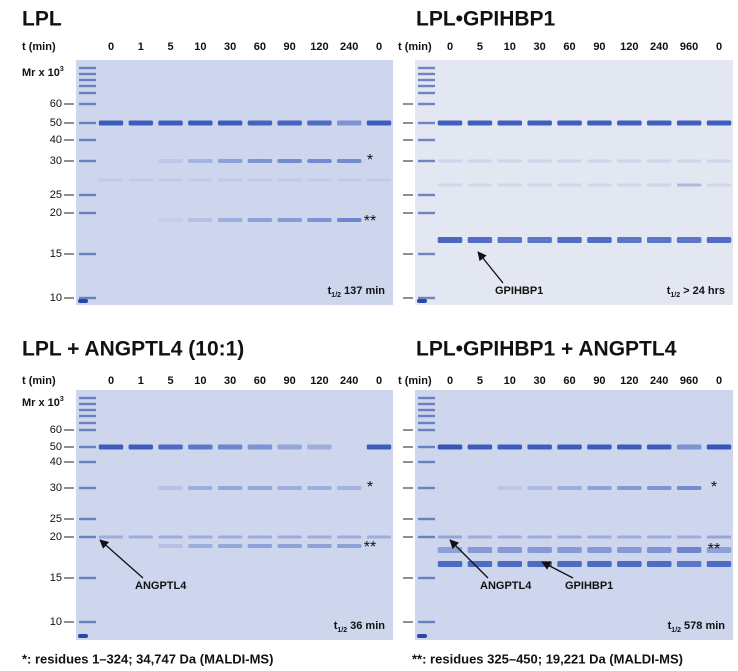  Describe the element at coordinates (469, 559) in the screenshot. I see `arrow` at that location.